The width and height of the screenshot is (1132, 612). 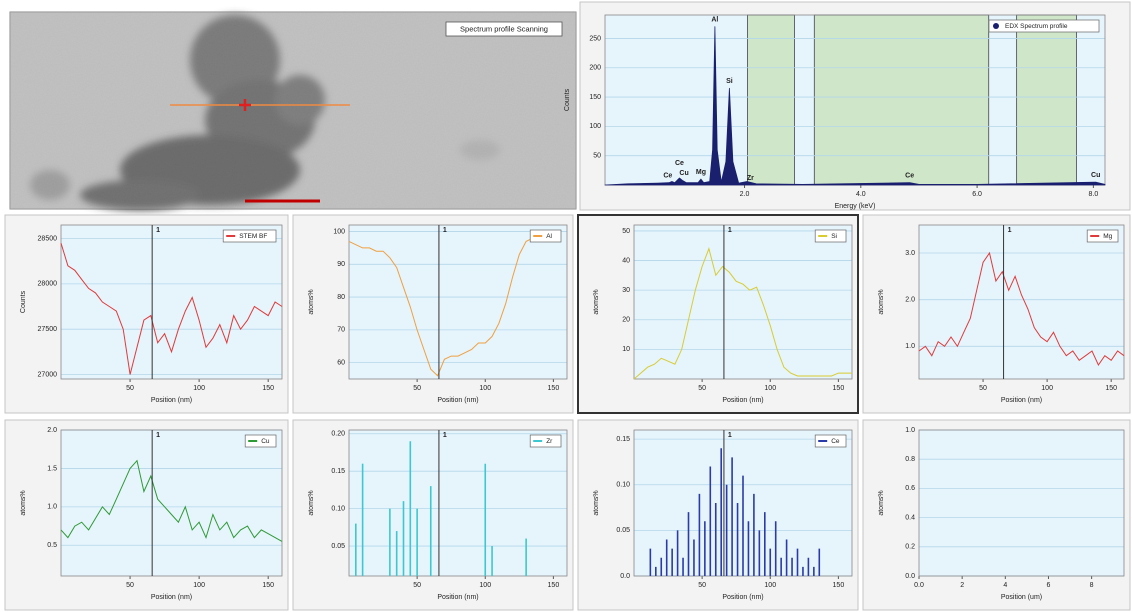 What do you see at coordinates (910, 488) in the screenshot?
I see `y-tick-label: 0.6` at bounding box center [910, 488].